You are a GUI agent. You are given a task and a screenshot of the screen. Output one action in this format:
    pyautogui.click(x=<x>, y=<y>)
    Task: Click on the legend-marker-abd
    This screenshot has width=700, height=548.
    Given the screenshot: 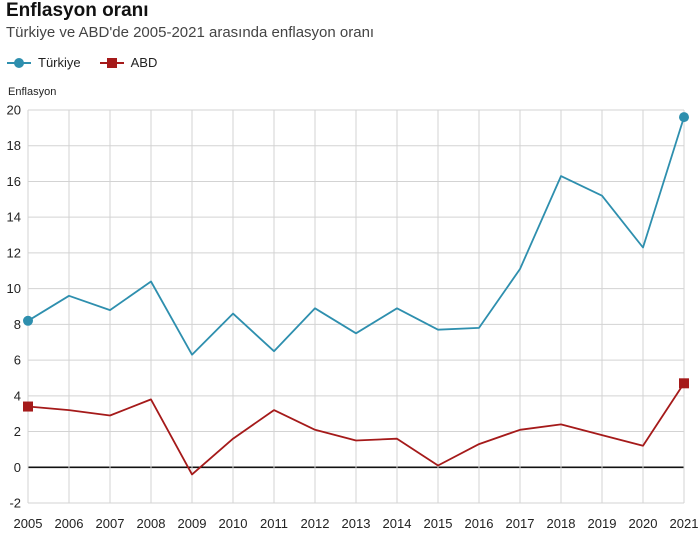 What is the action you would take?
    pyautogui.click(x=111, y=62)
    